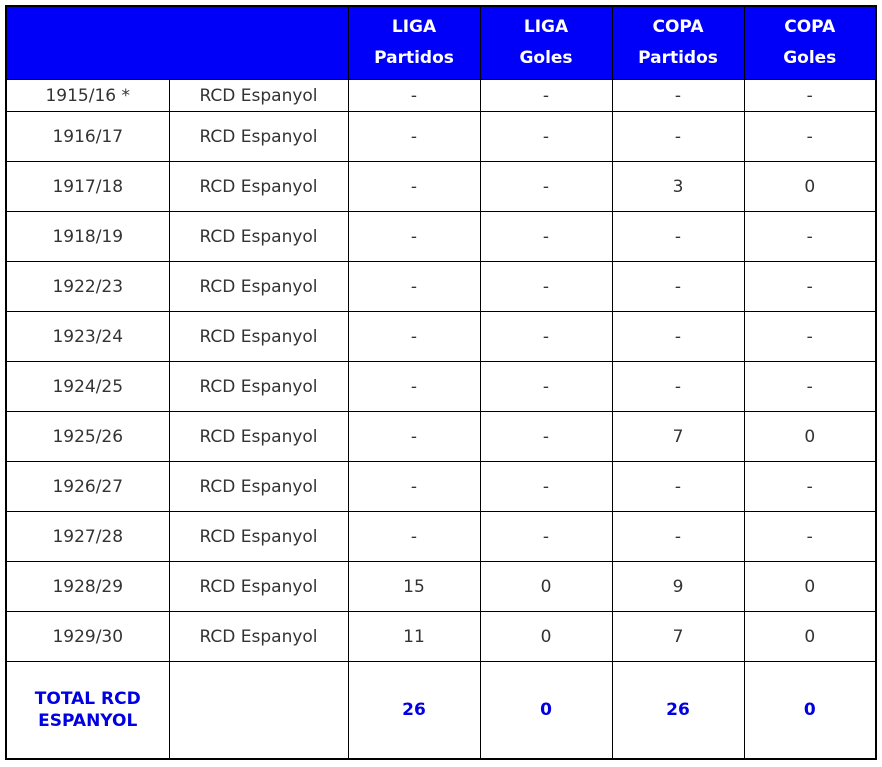 The height and width of the screenshot is (767, 882). What do you see at coordinates (546, 58) in the screenshot?
I see `header-line2: Goles` at bounding box center [546, 58].